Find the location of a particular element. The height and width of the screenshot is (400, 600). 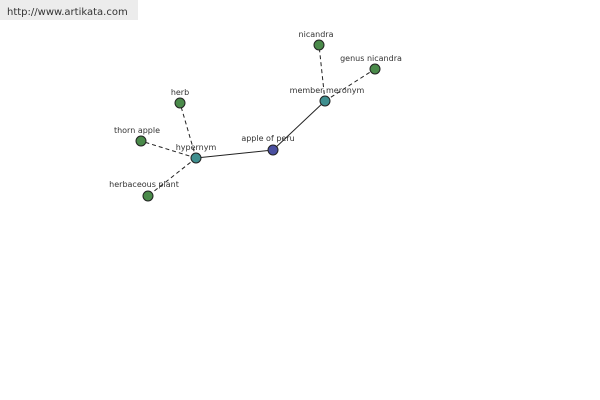

node-label: genus nicandra is located at coordinates (371, 58).